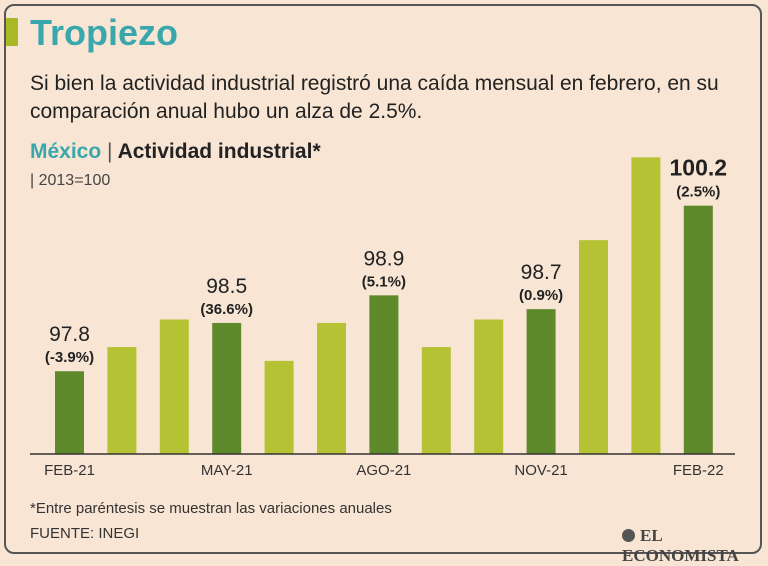  Describe the element at coordinates (698, 470) in the screenshot. I see `x-tick-label-12: FEB-22` at that location.